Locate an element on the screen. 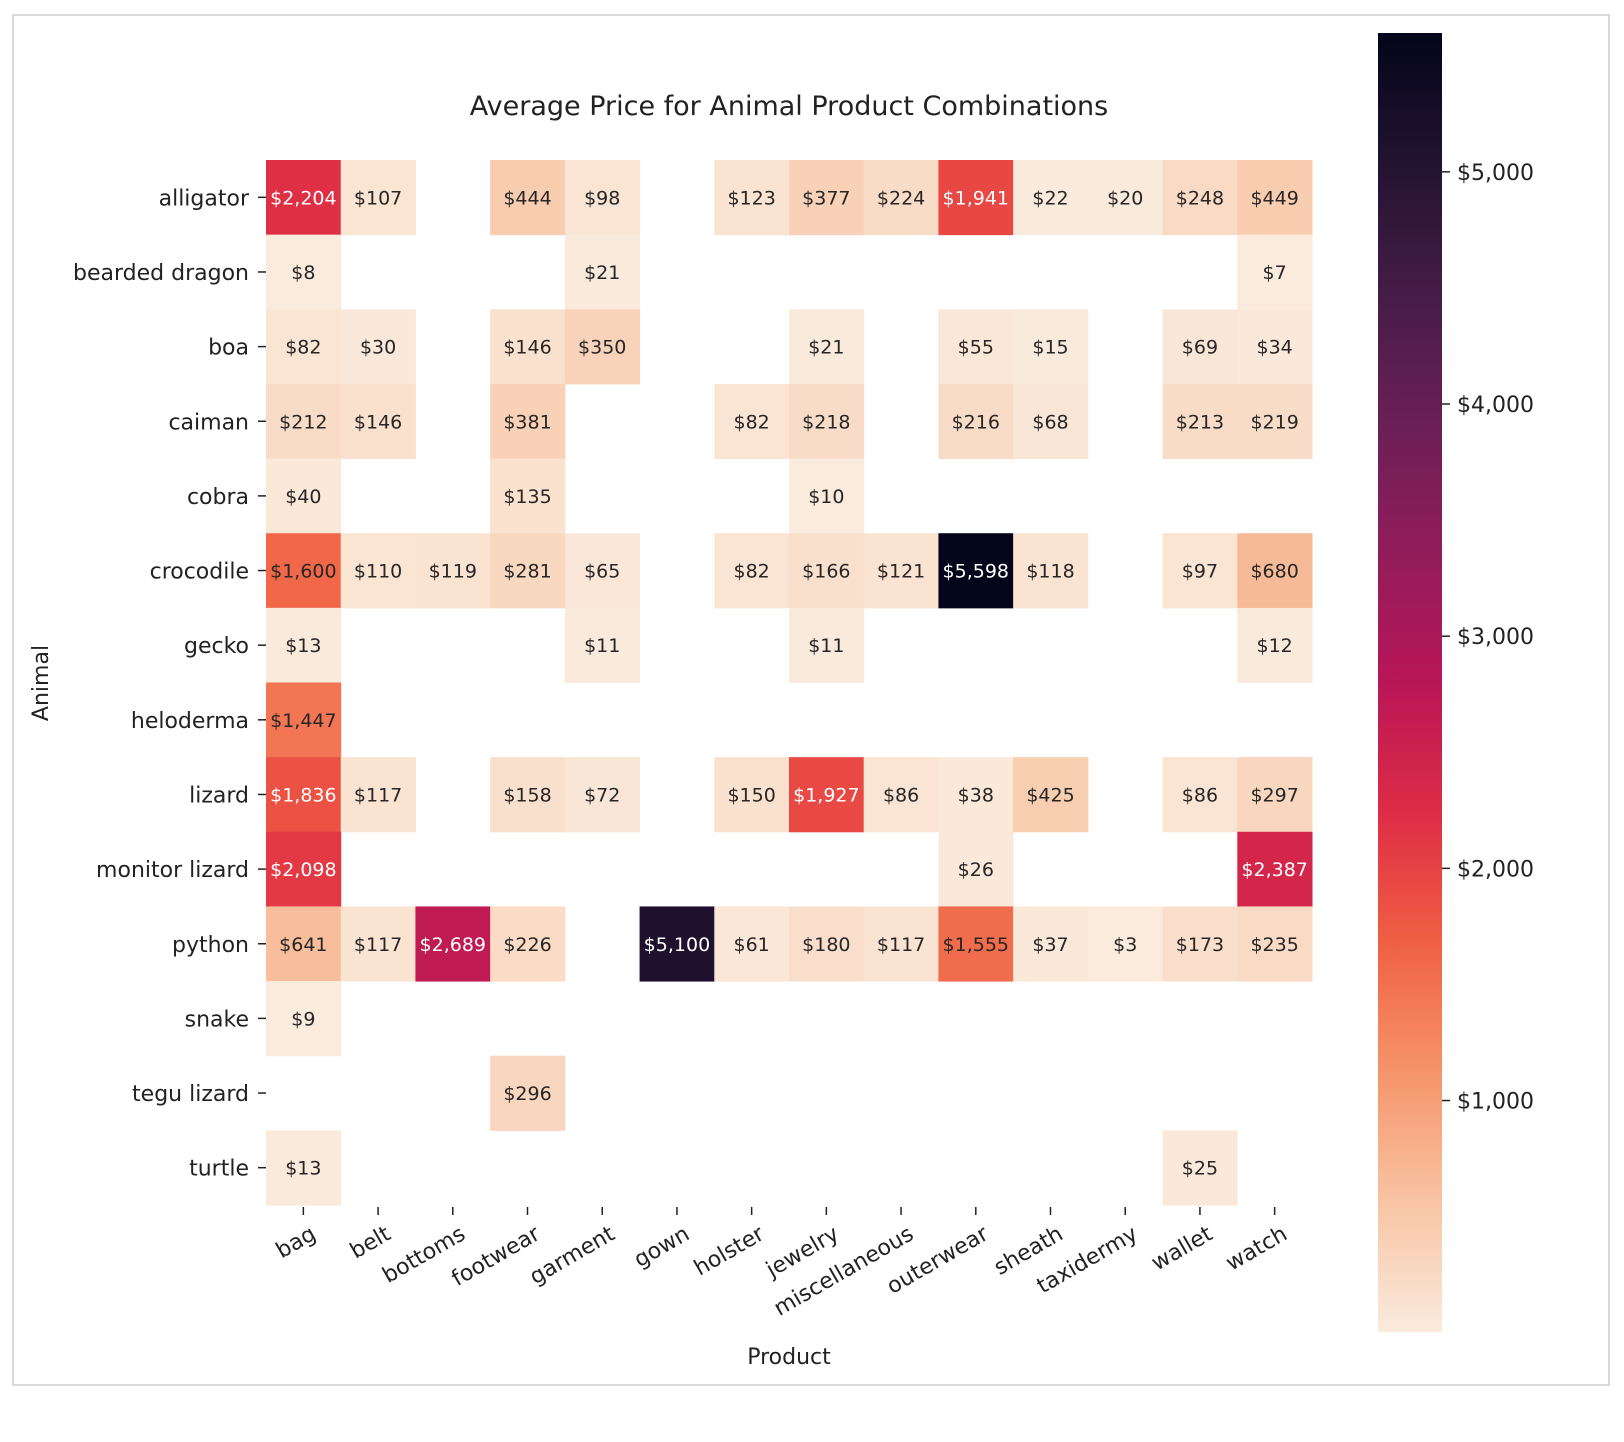 Image resolution: width=1624 pixels, height=1442 pixels. y-tick-label: caiman is located at coordinates (208, 422).